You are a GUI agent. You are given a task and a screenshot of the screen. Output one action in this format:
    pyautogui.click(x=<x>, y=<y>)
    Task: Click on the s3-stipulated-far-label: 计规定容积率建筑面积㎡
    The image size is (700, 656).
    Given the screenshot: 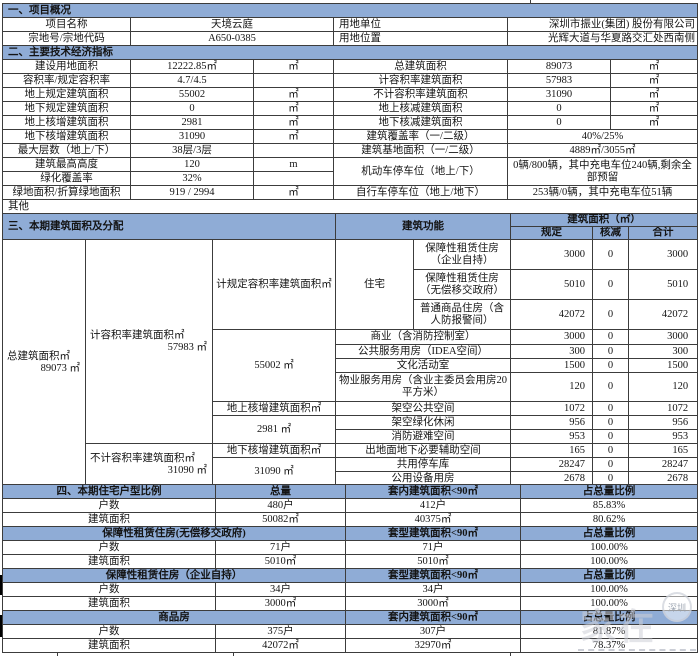 What is the action you would take?
    pyautogui.click(x=274, y=284)
    